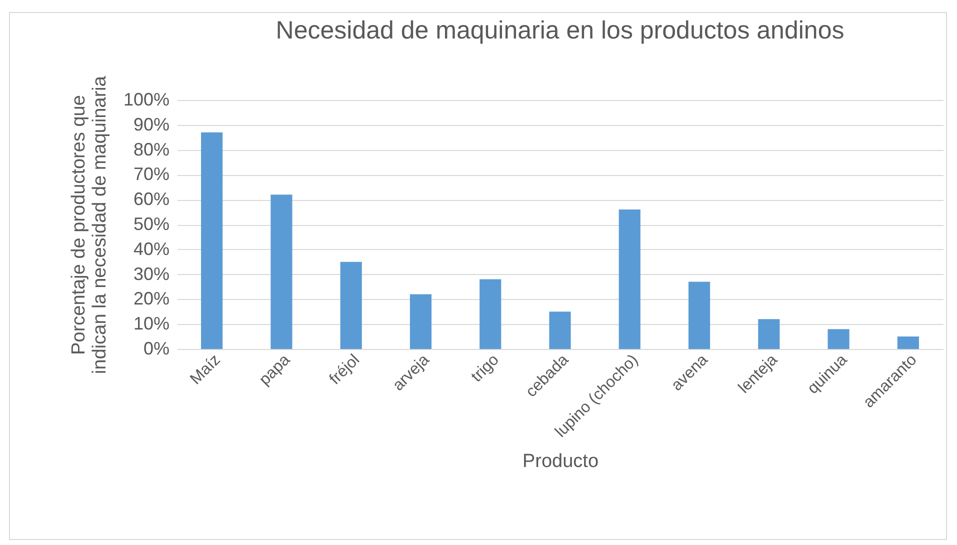 The image size is (957, 545). I want to click on y-tick-label: 0%, so click(156, 348).